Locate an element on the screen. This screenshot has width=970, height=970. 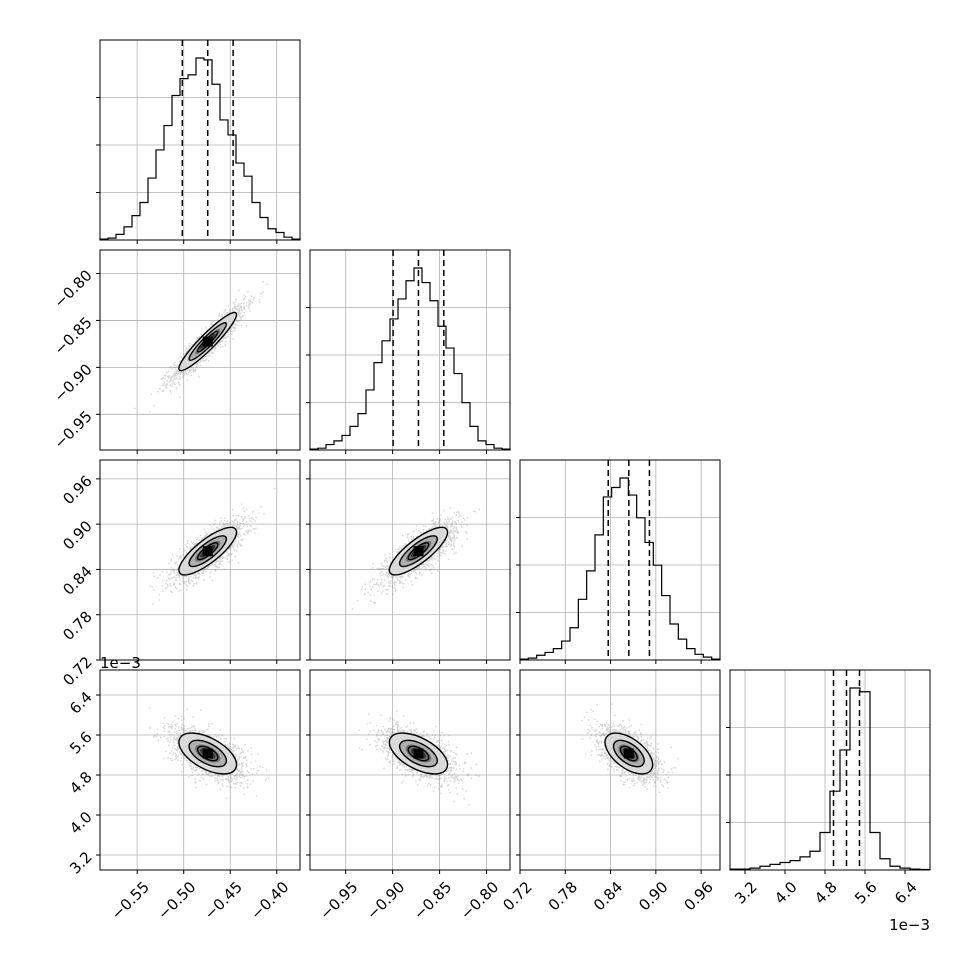
x-tick-label: −0.55 is located at coordinates (130, 900).